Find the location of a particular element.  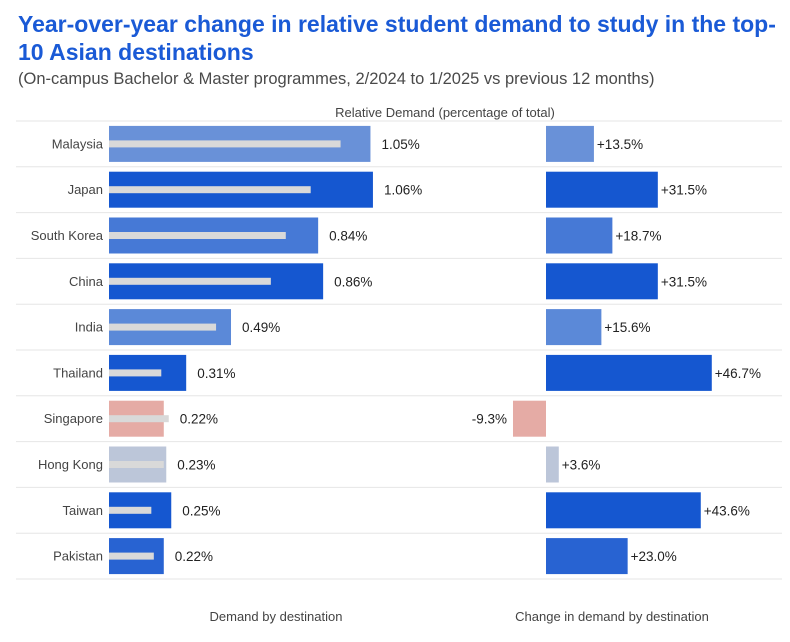

change-value-label: +46.7% is located at coordinates (738, 373).